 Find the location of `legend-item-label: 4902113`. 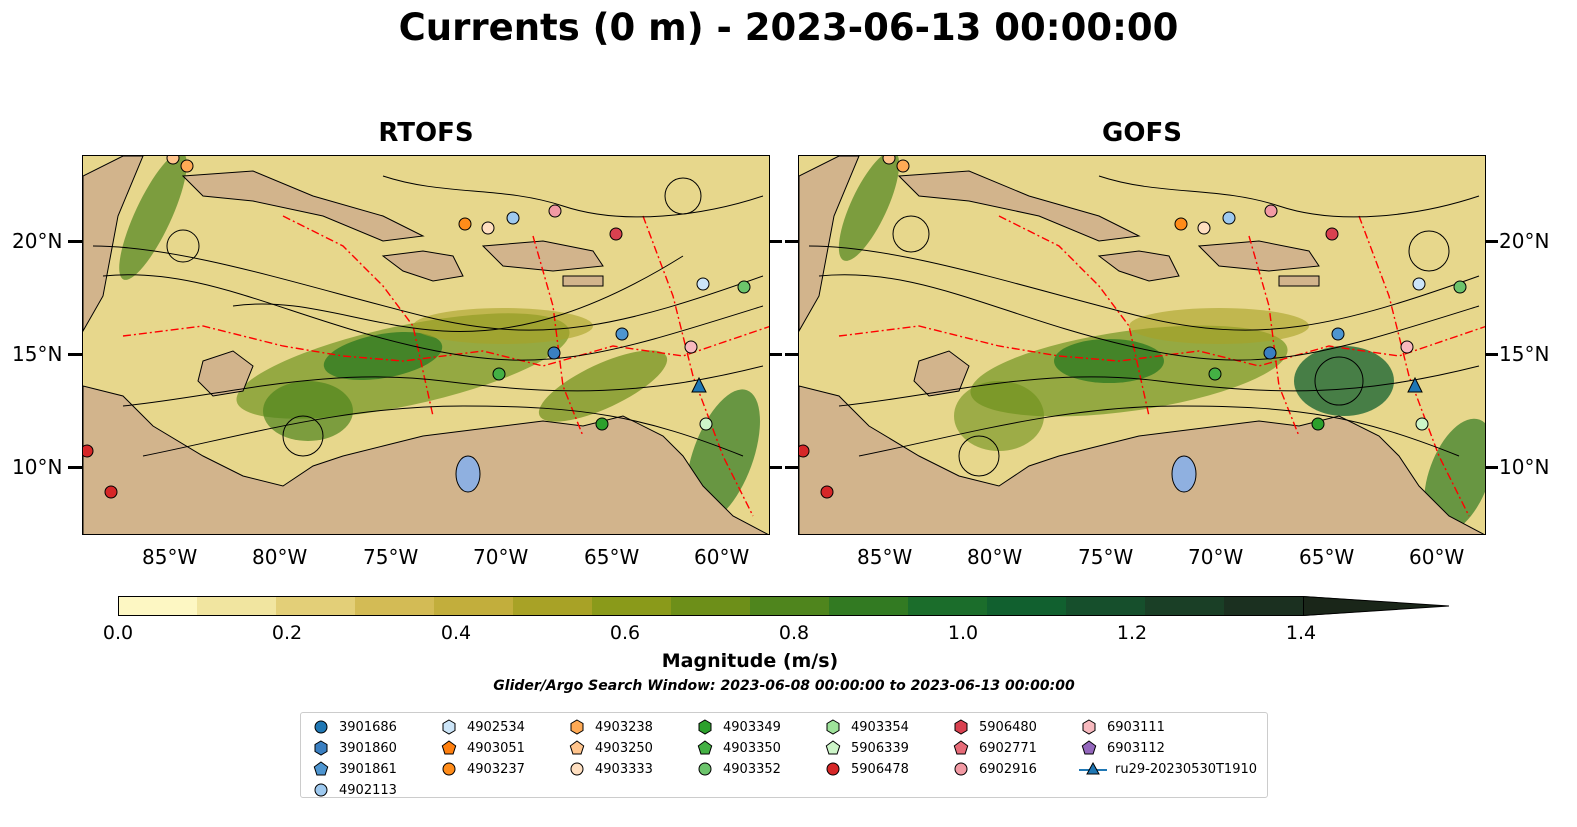

legend-item-label: 4902113 is located at coordinates (368, 790).